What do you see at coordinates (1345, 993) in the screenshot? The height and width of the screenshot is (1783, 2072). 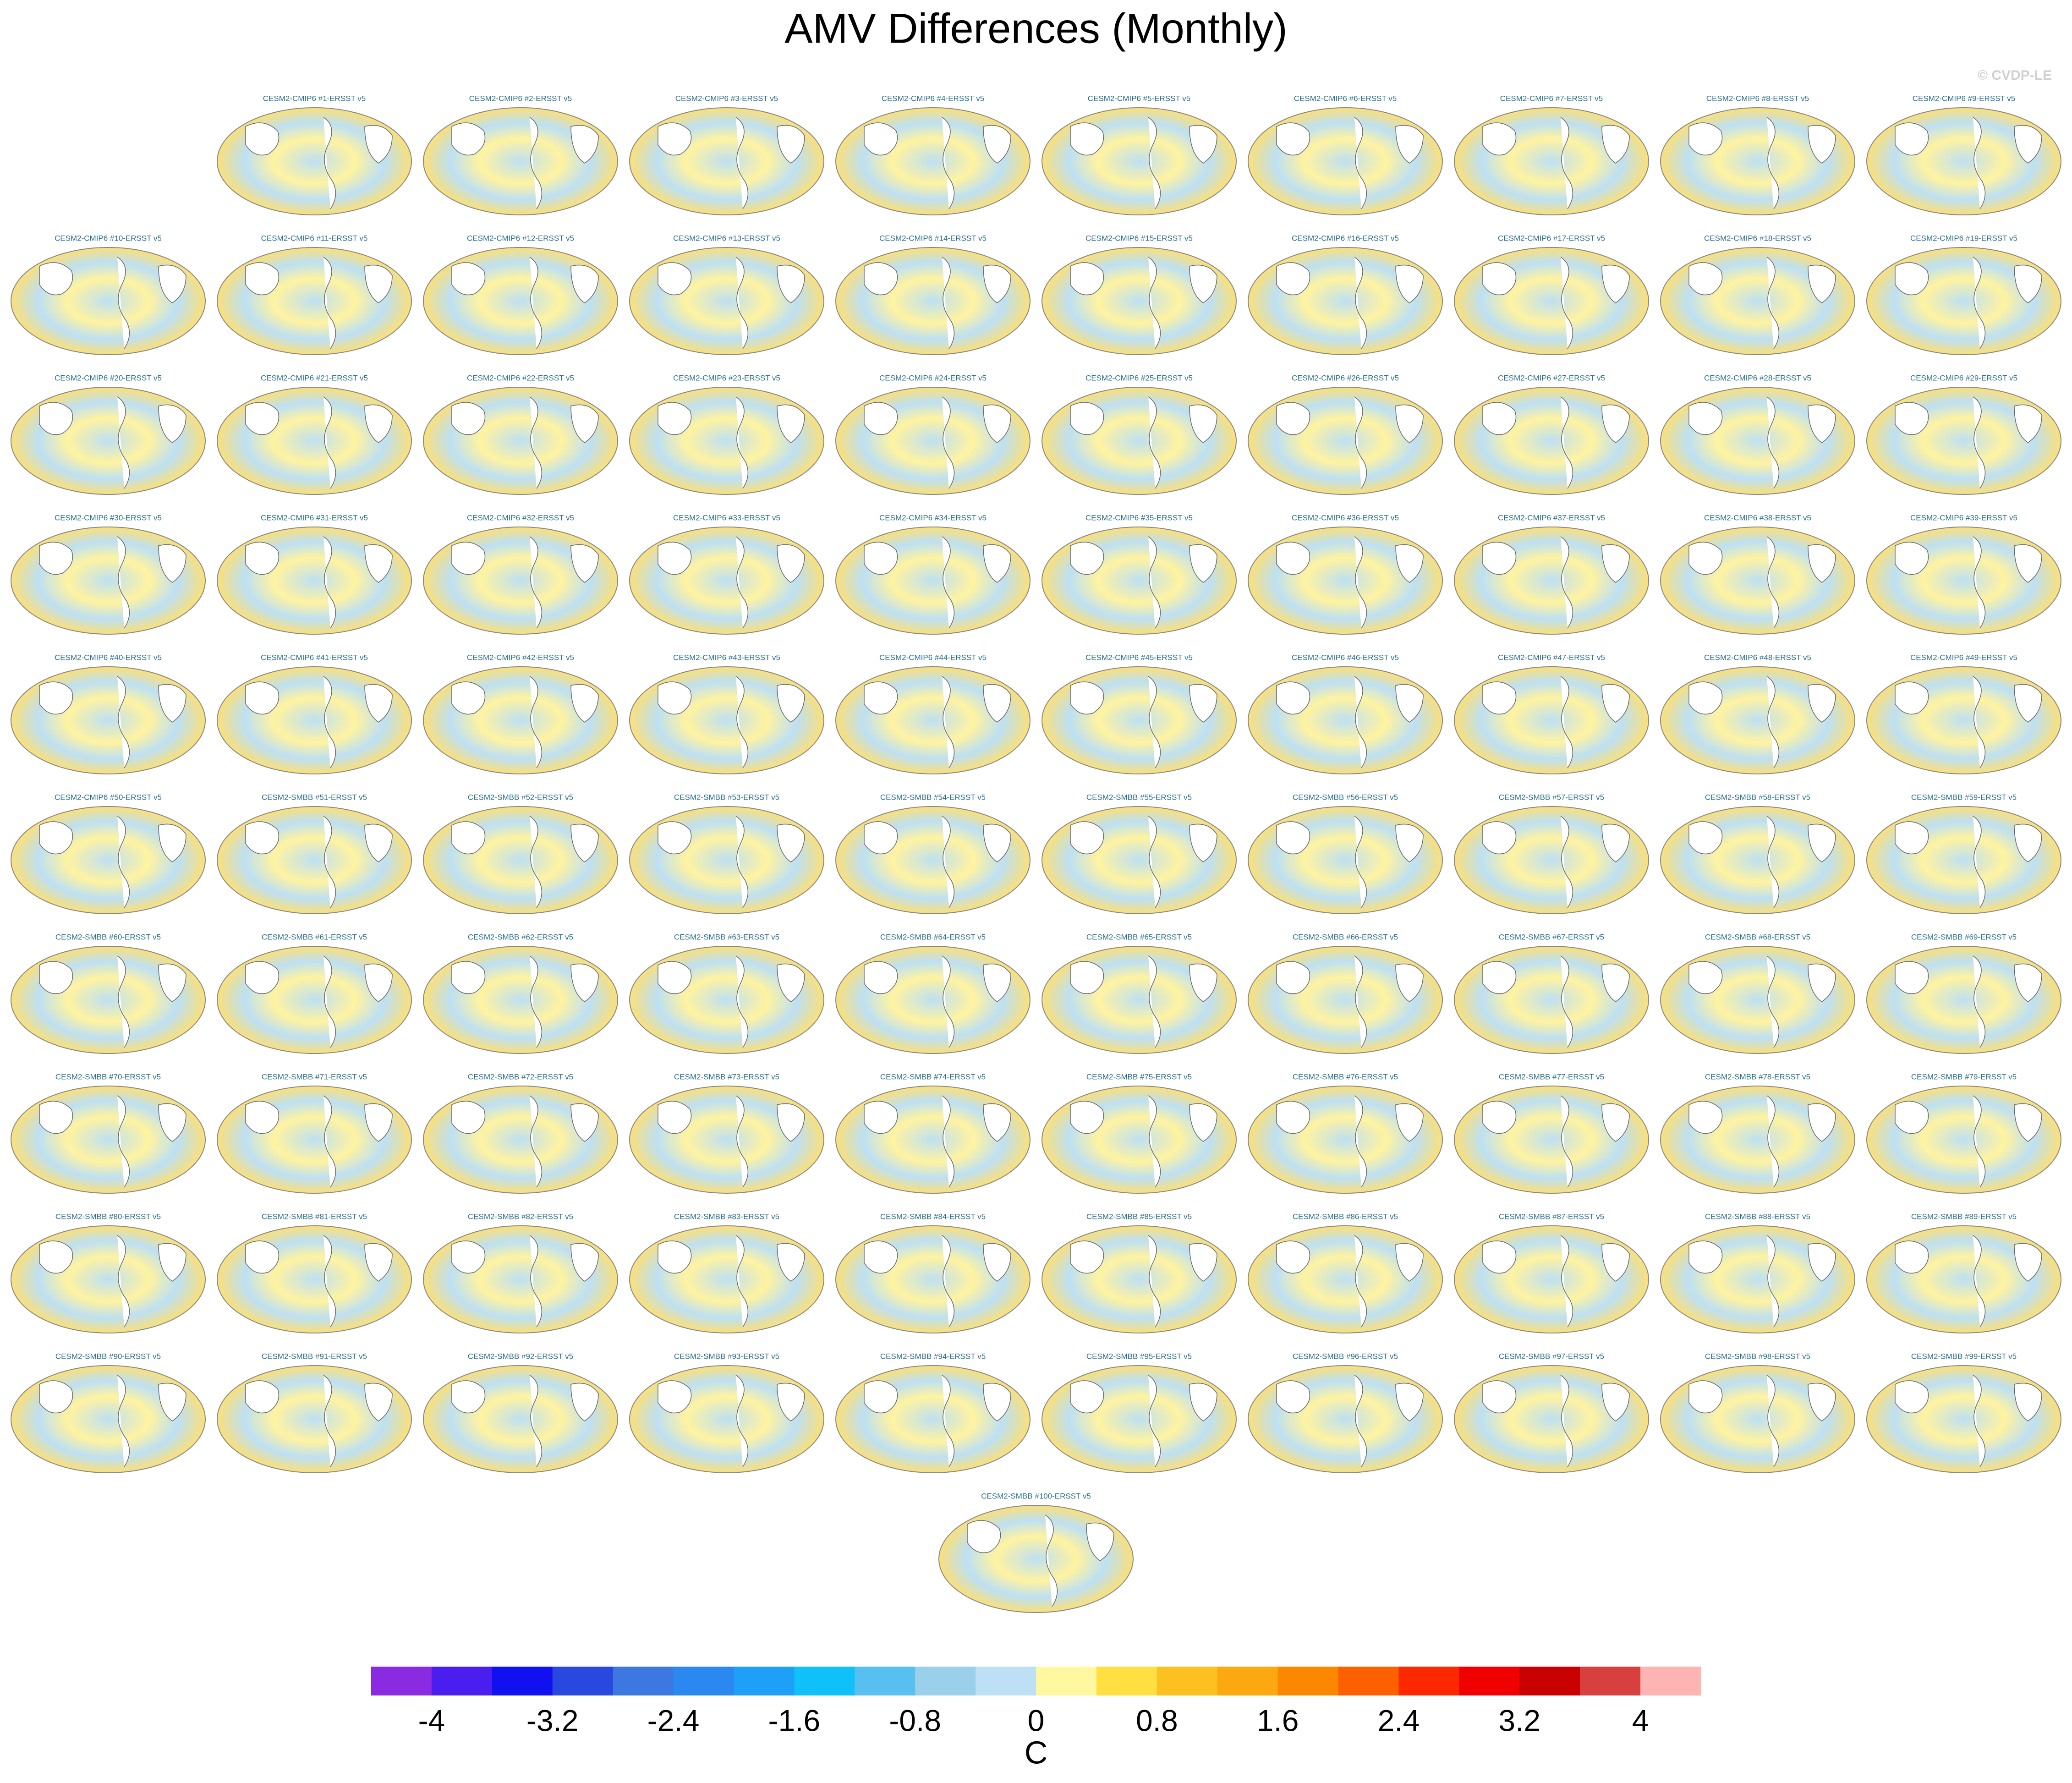 I see `map-panel: CESM2-SMBB #66-ERSST v5` at bounding box center [1345, 993].